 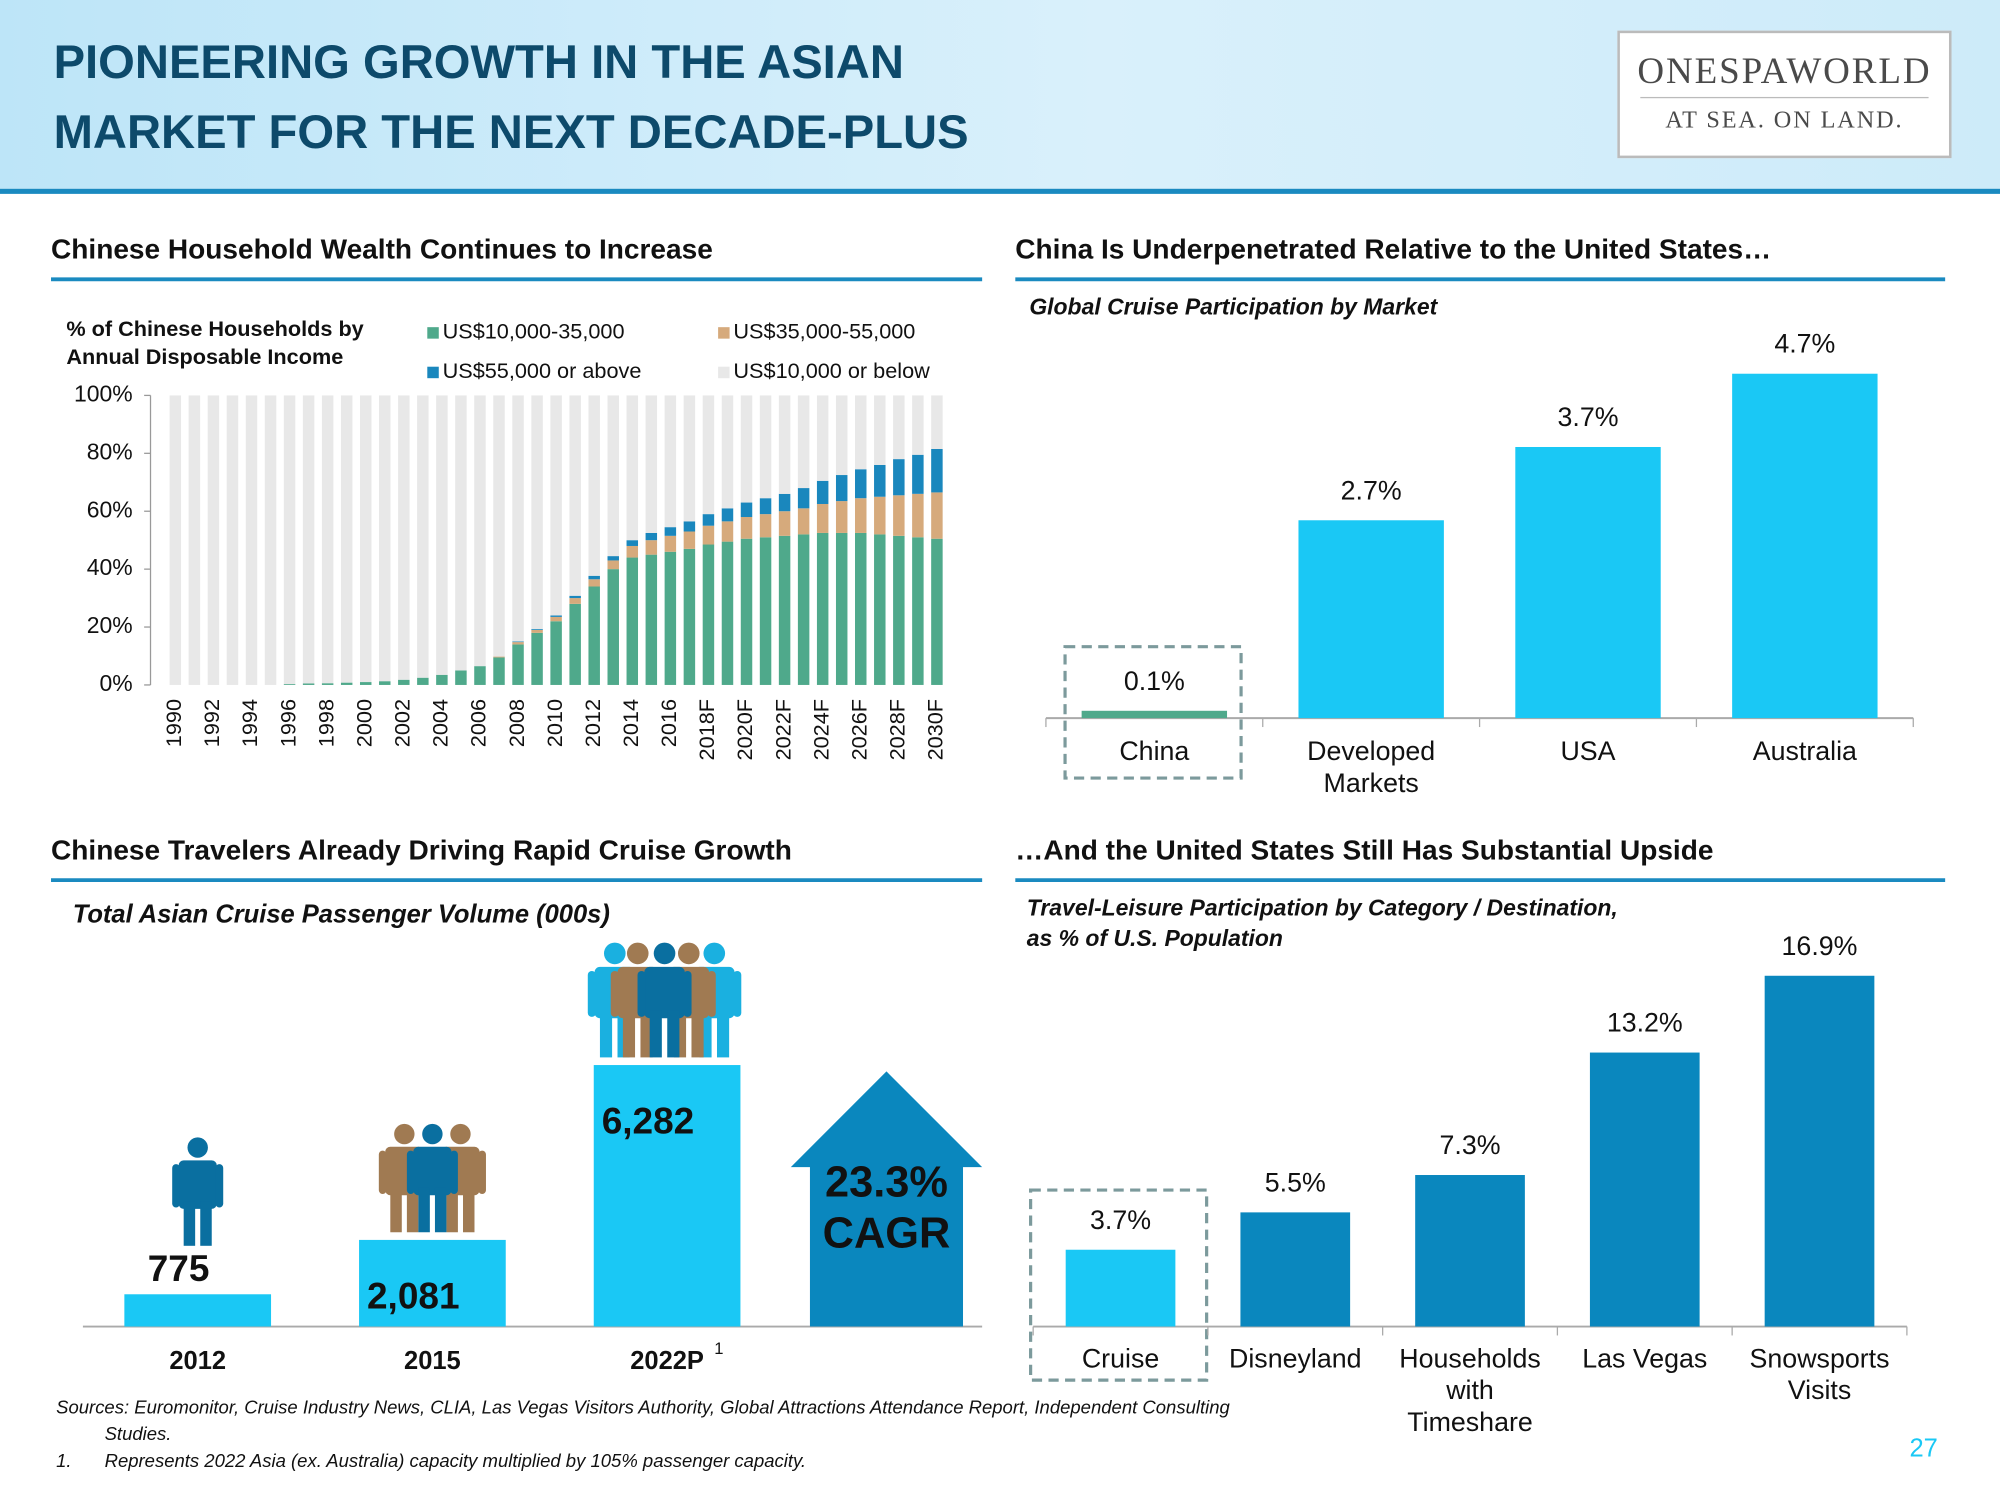 I want to click on value-label: 3.7%, so click(x=1120, y=1220).